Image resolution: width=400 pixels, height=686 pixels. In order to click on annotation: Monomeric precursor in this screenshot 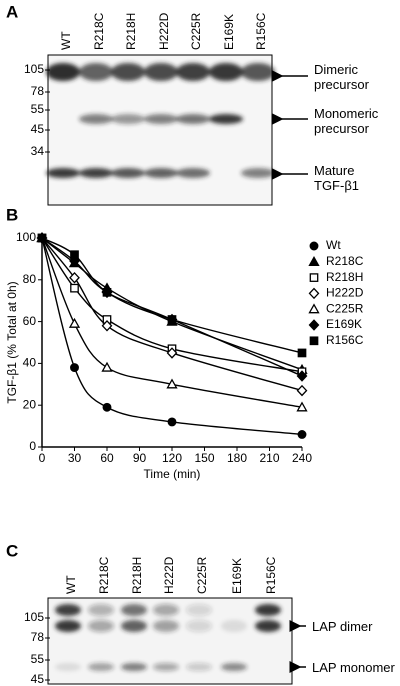, I will do `click(346, 121)`.